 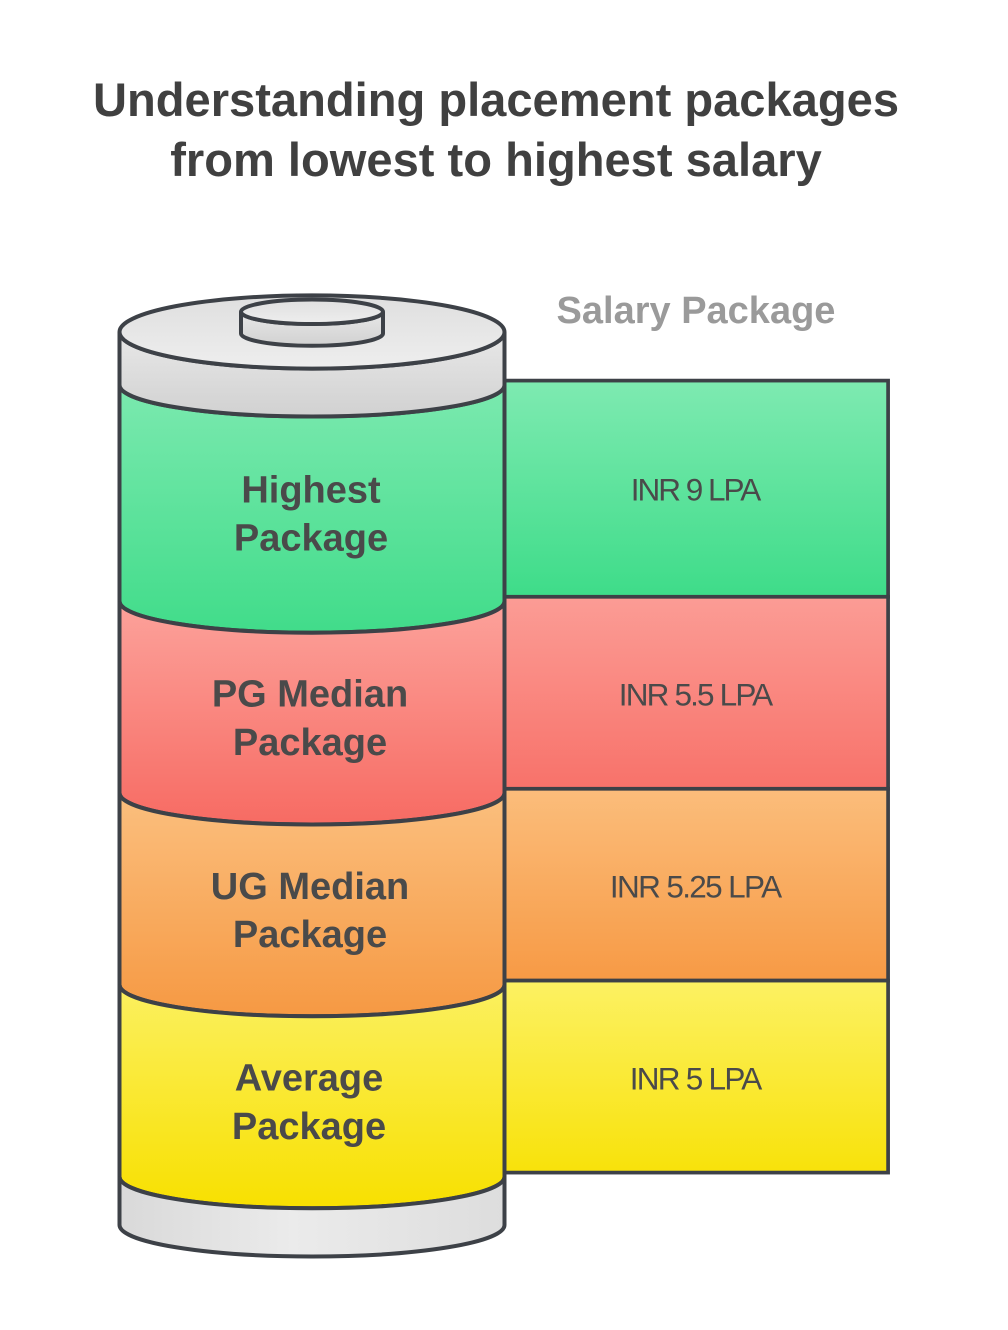 What do you see at coordinates (496, 99) in the screenshot?
I see `svg-text:Understanding placement packag: Understanding placement packages` at bounding box center [496, 99].